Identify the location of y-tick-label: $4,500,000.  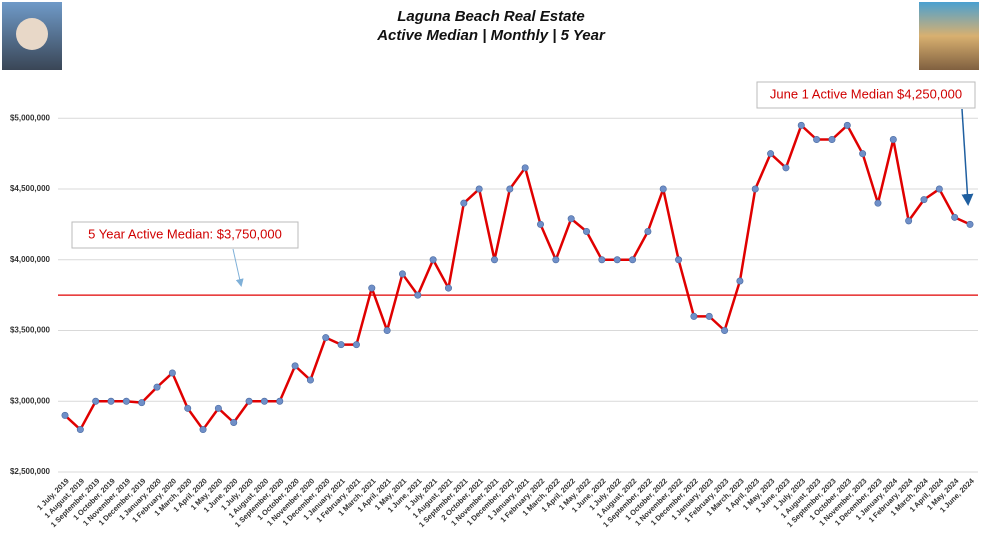
(30, 188).